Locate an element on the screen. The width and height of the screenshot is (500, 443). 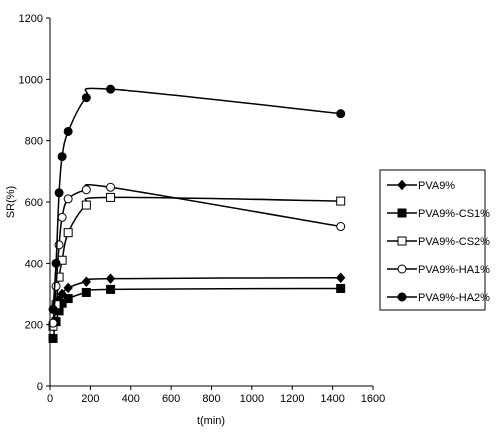
y-tick-label: 1000 is located at coordinates (31, 80).